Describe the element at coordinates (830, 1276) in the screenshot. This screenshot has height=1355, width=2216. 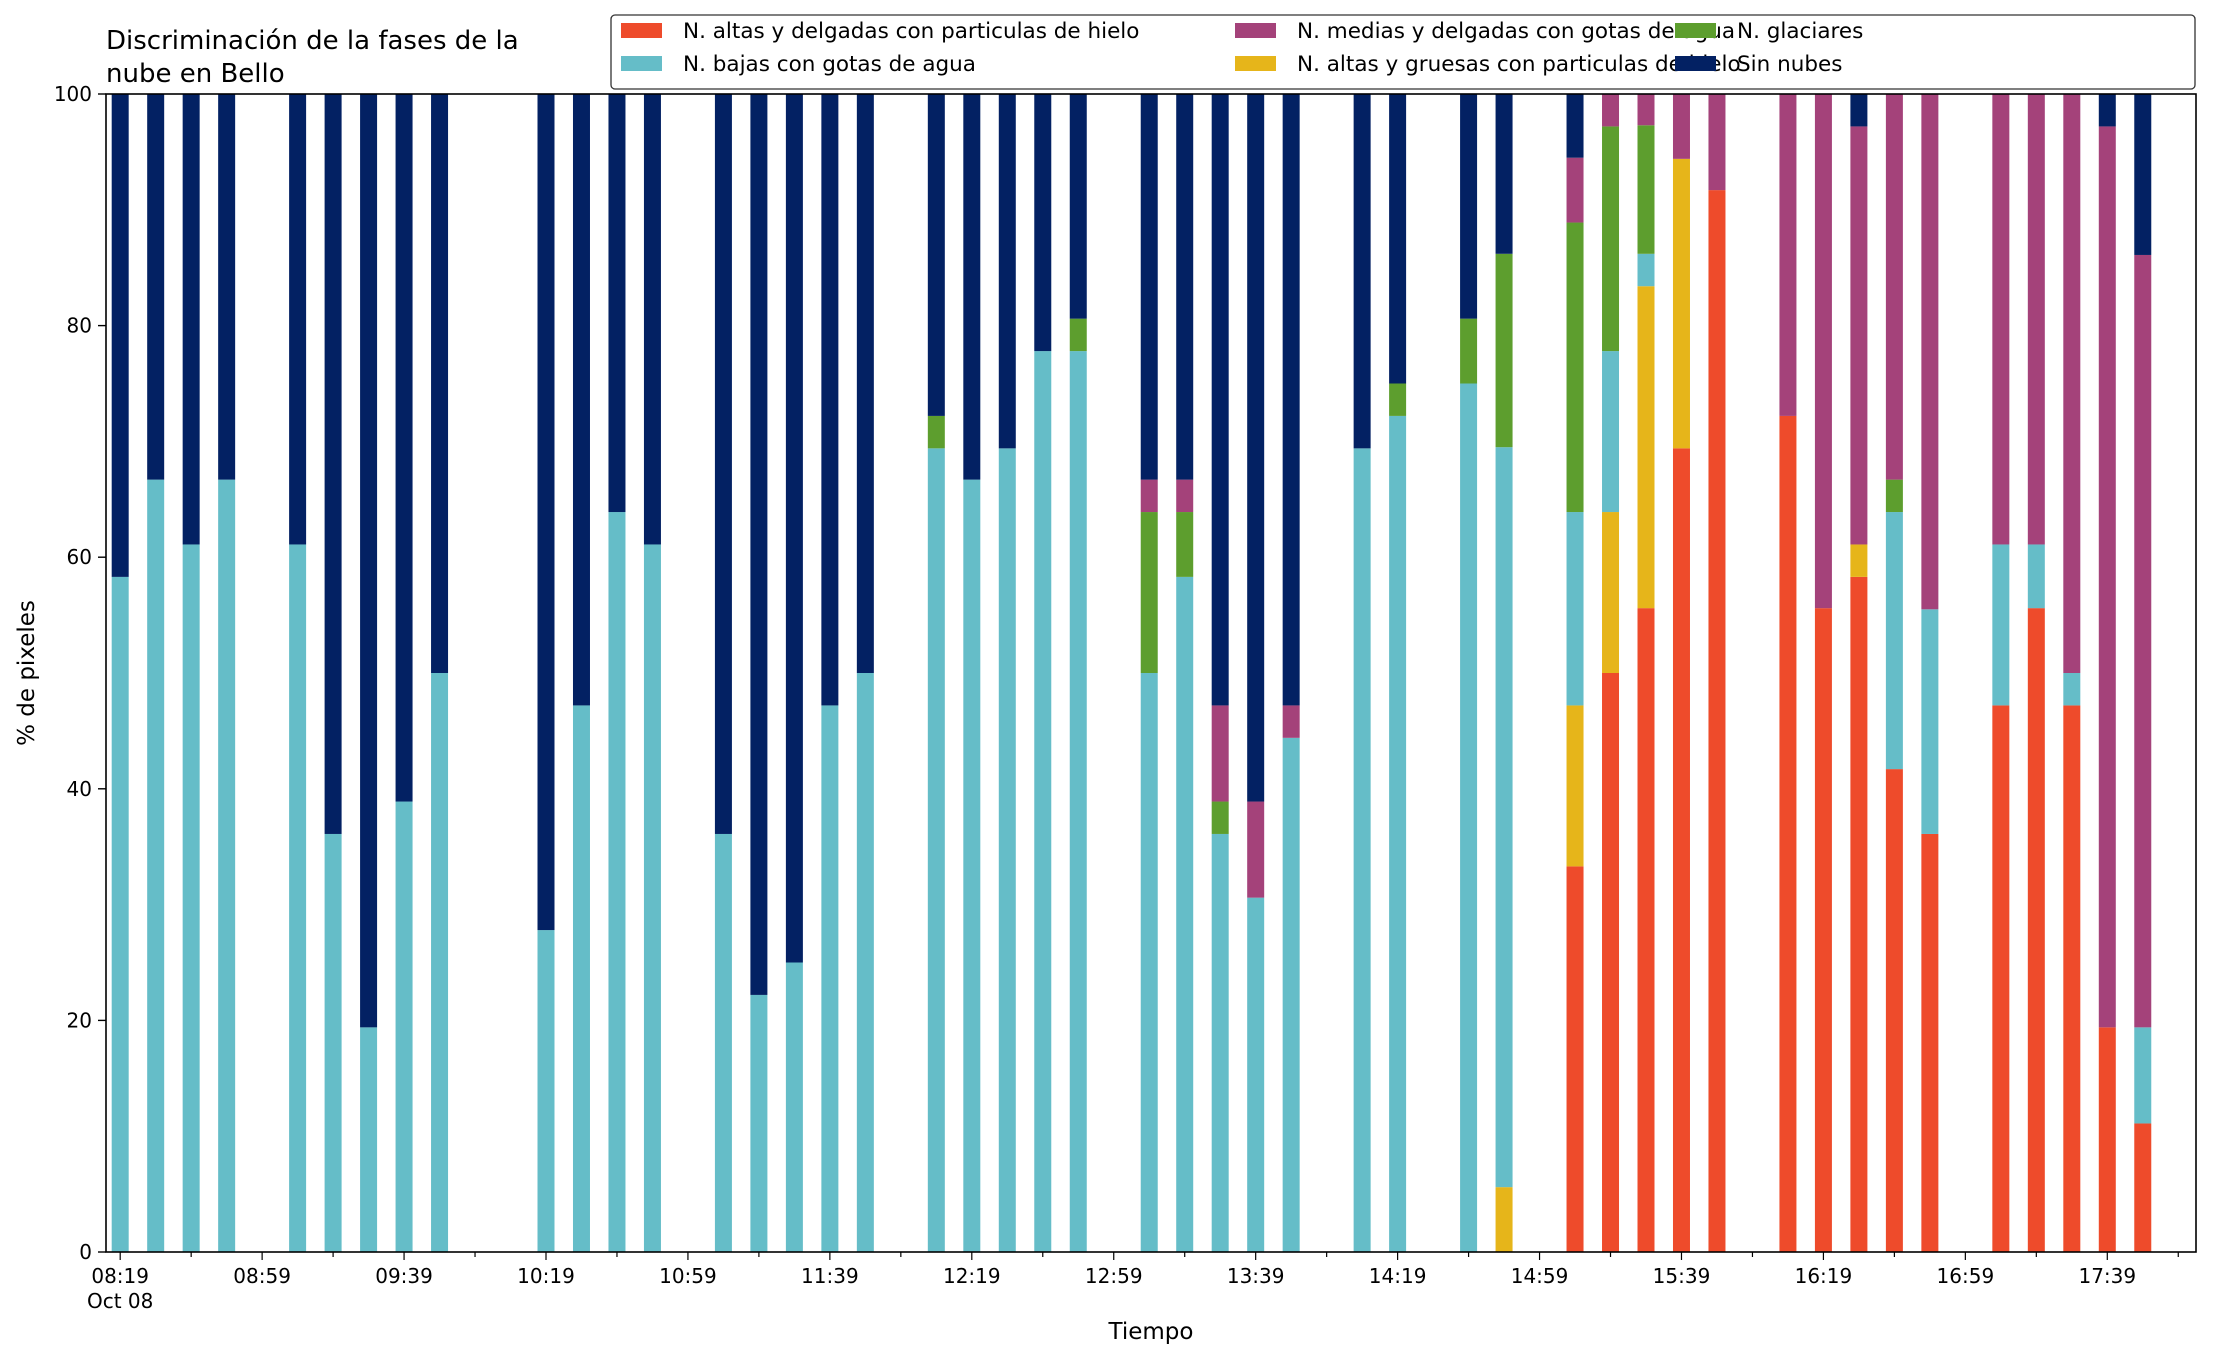
I see `x-tick-label: 11:39` at that location.